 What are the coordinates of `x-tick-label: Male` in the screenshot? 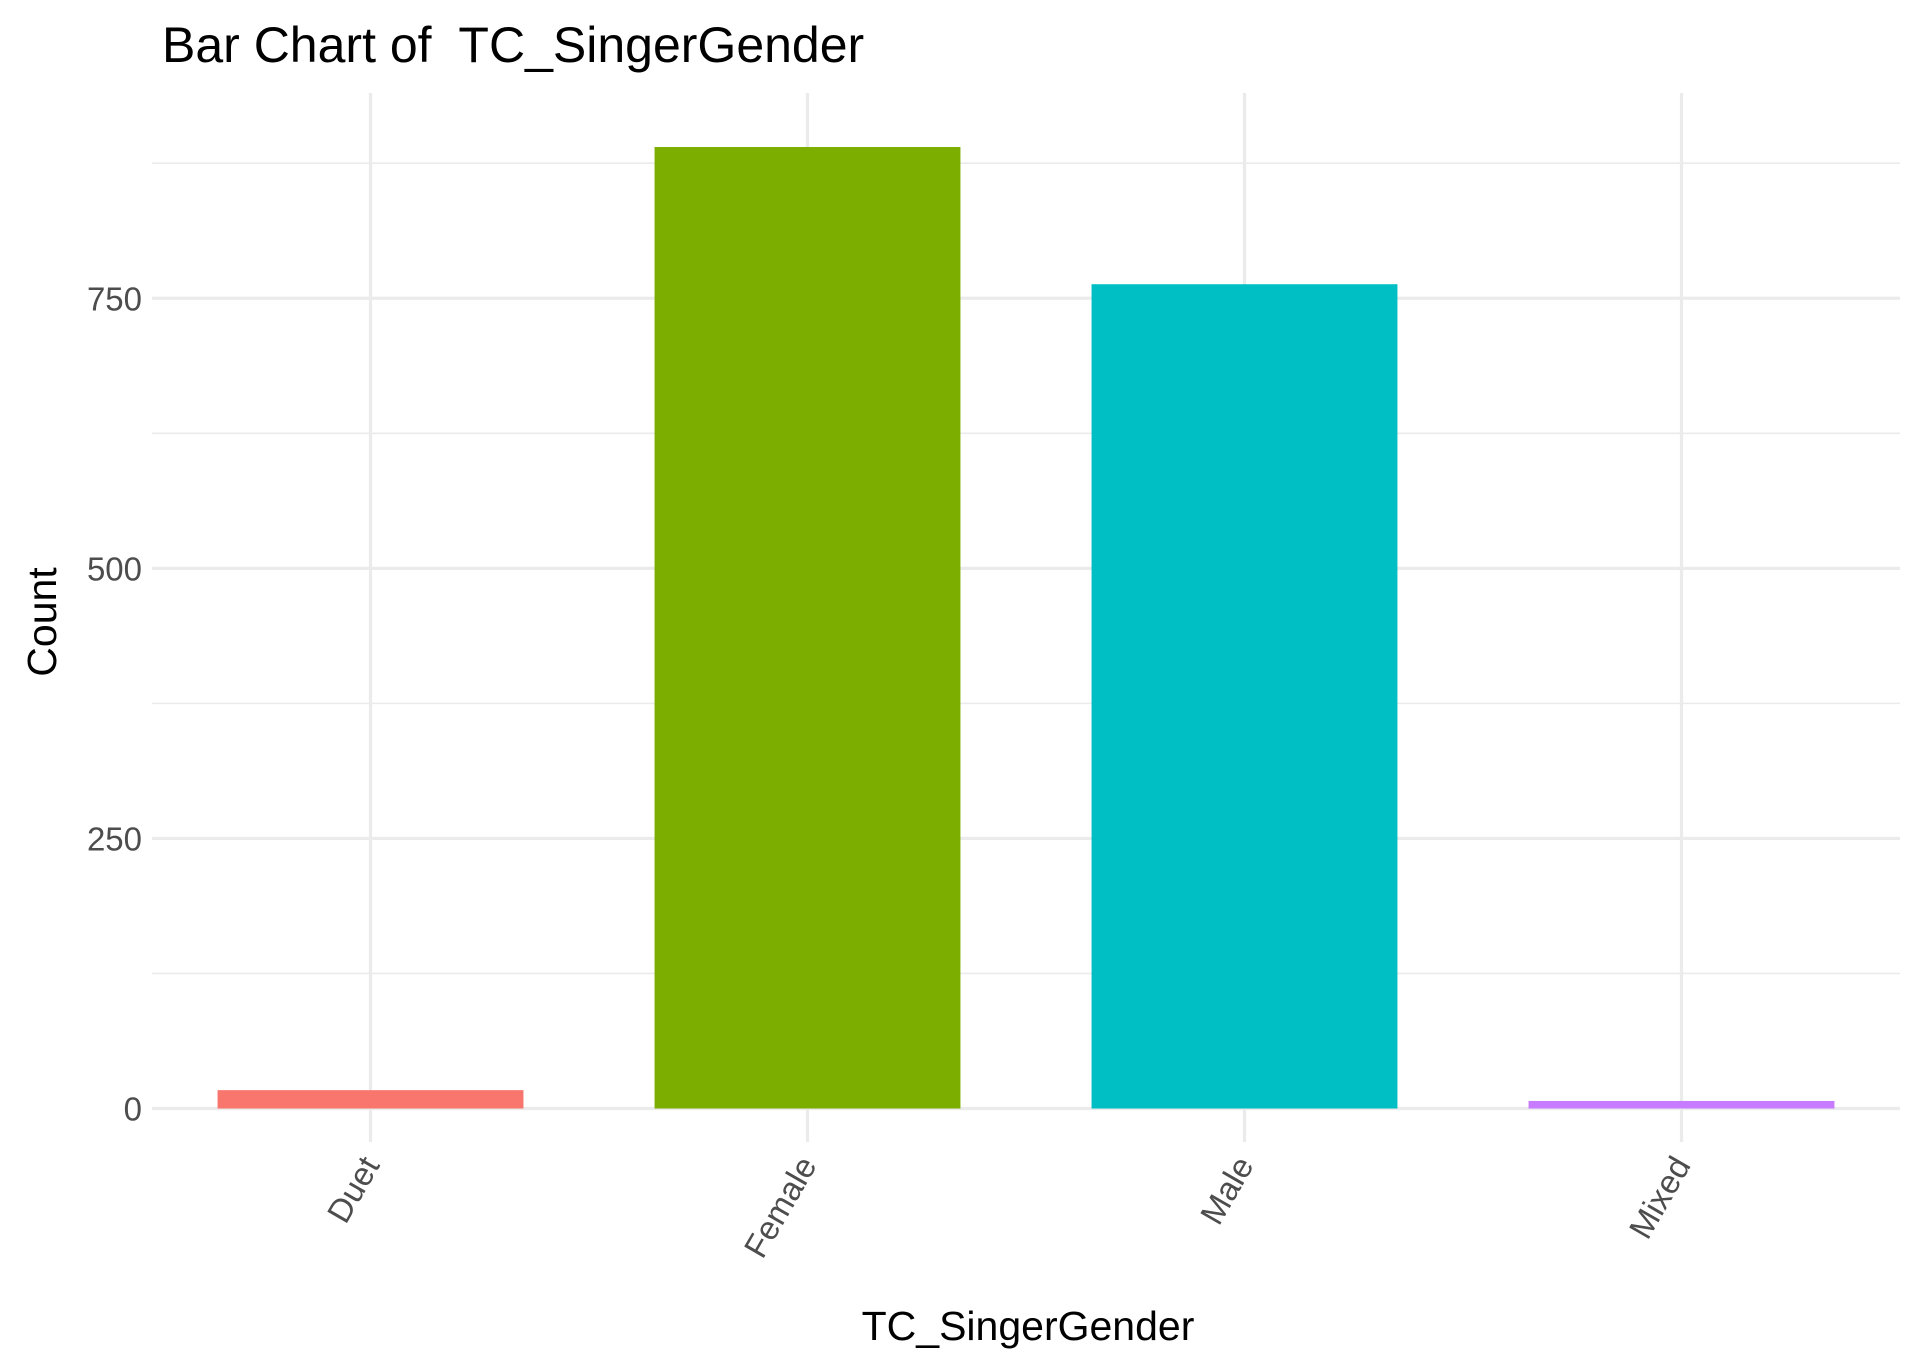 It's located at (1227, 1190).